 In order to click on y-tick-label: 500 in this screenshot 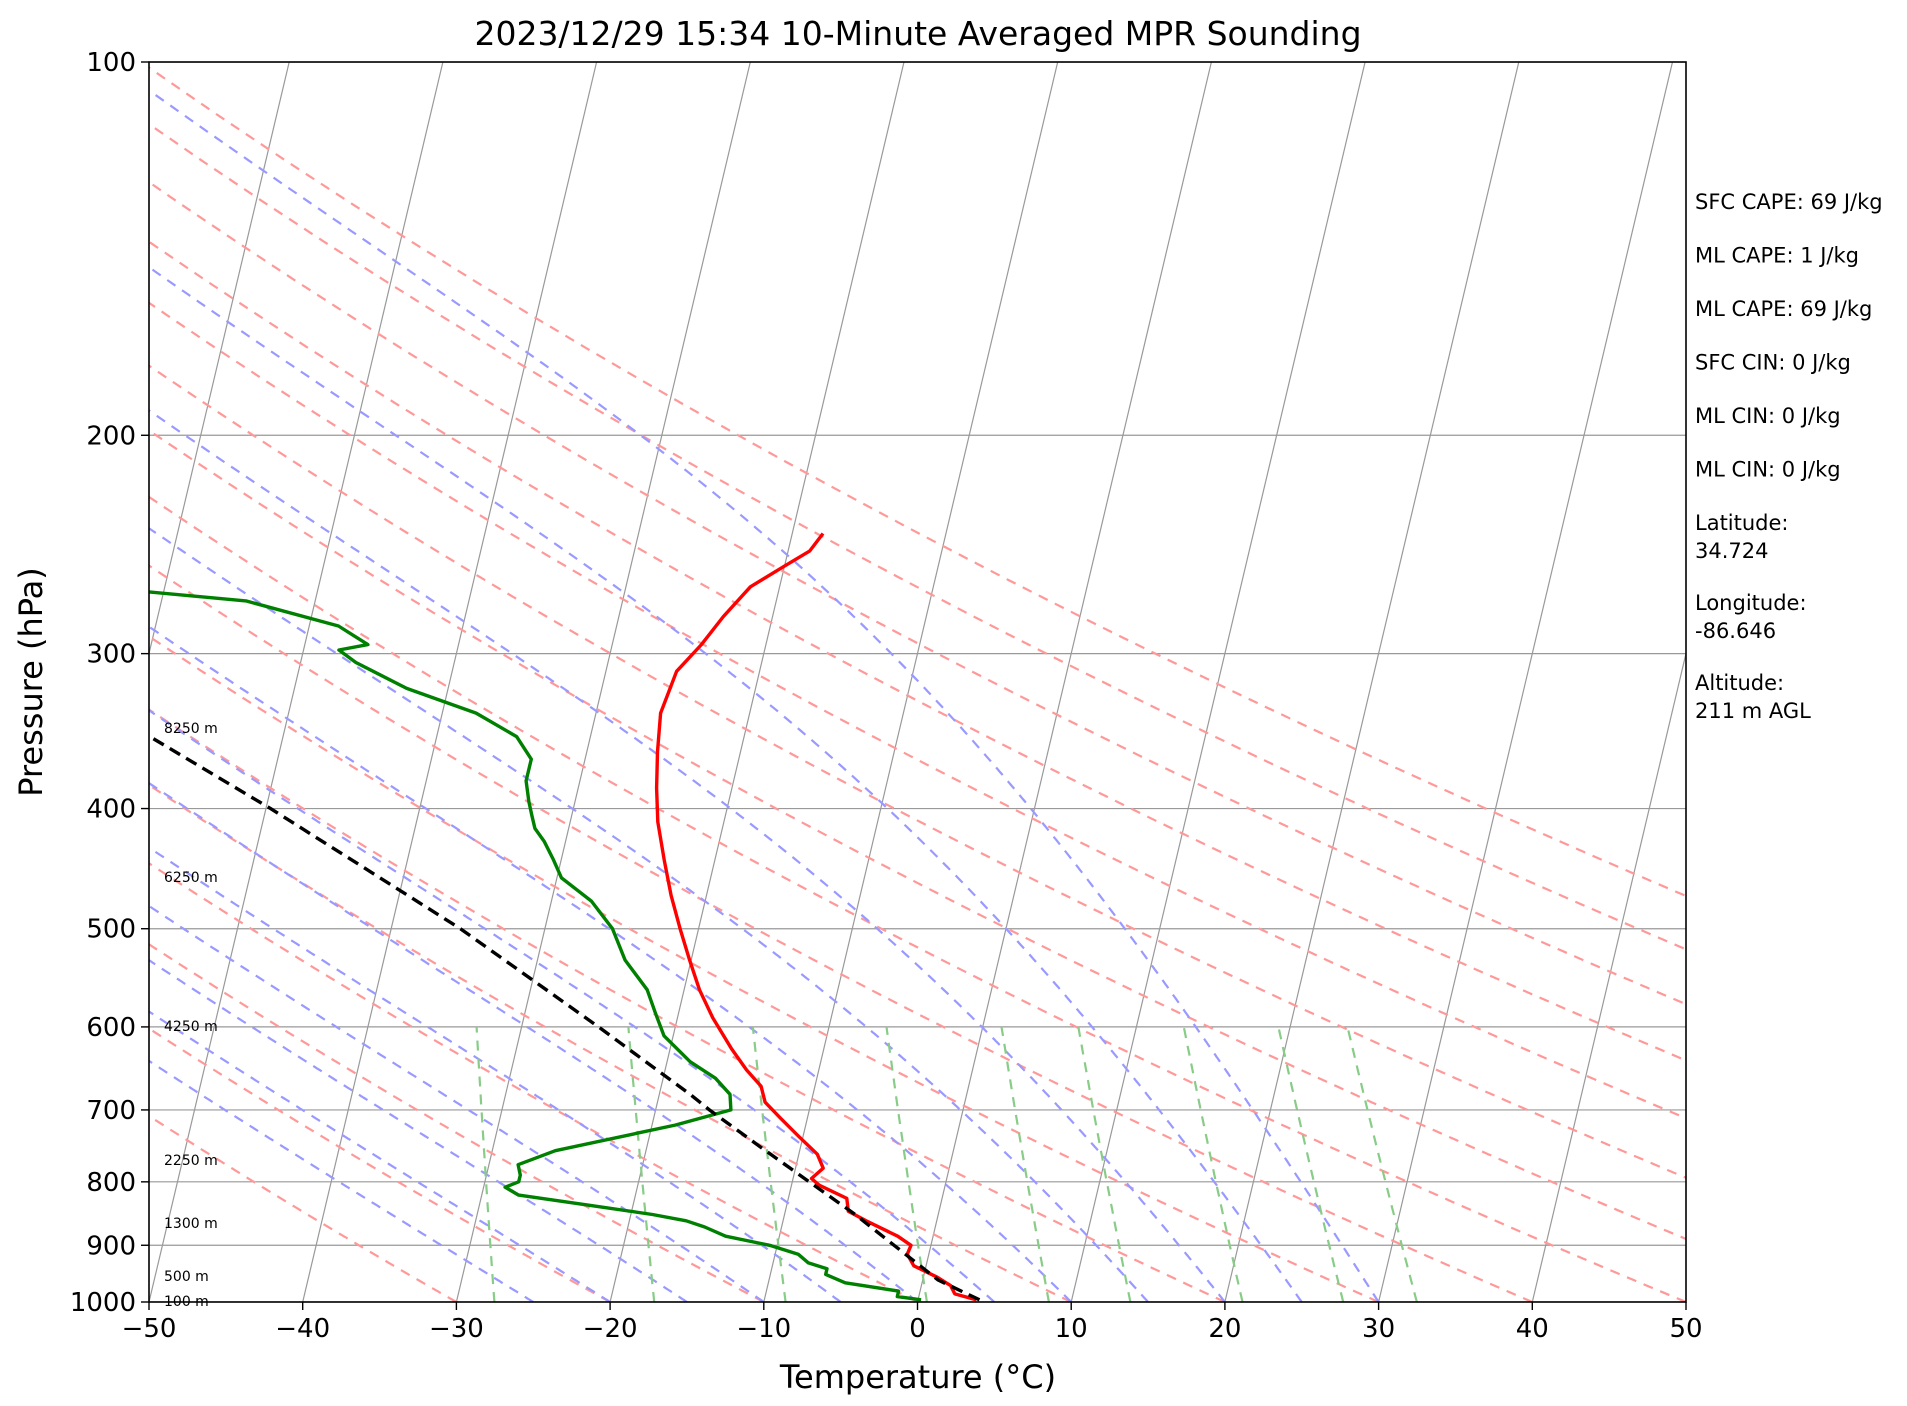, I will do `click(111, 930)`.